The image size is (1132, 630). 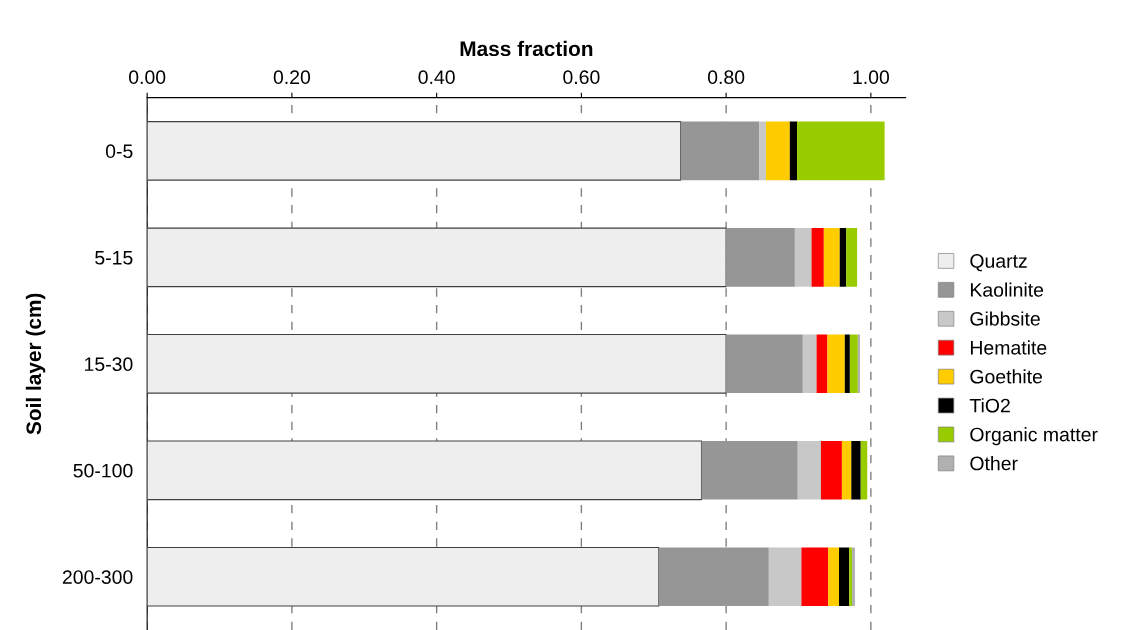 What do you see at coordinates (97, 577) in the screenshot?
I see `y-tick-label: 200-300` at bounding box center [97, 577].